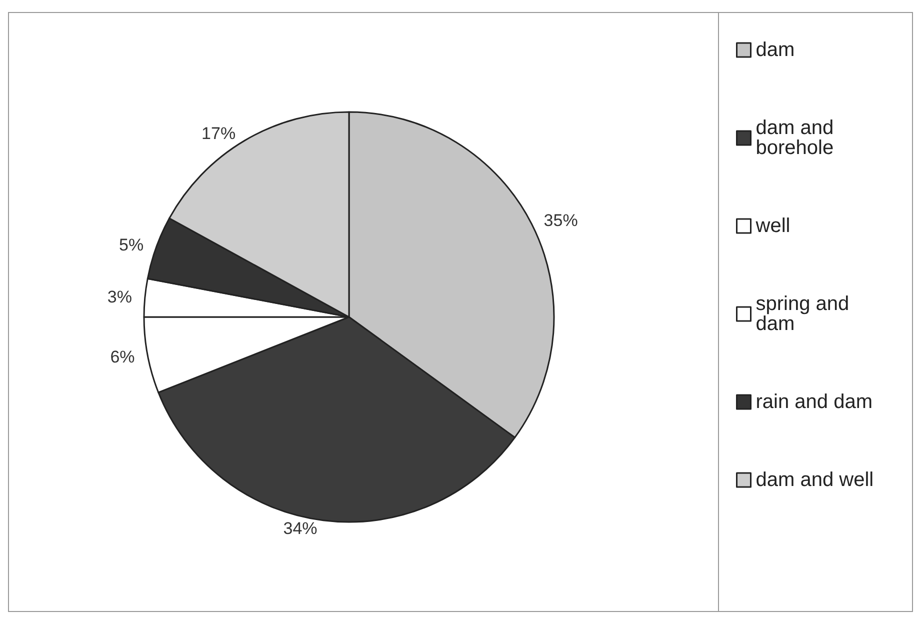 The width and height of the screenshot is (918, 621). I want to click on category-label: spring and, so click(803, 304).